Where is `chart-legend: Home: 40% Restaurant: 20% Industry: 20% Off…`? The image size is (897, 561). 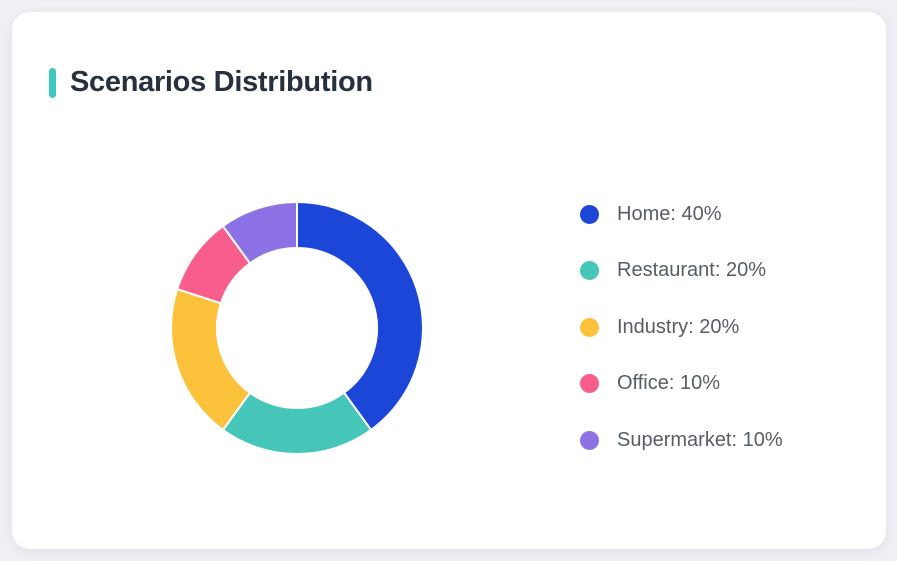
chart-legend: Home: 40% Restaurant: 20% Industry: 20% Off… is located at coordinates (681, 327).